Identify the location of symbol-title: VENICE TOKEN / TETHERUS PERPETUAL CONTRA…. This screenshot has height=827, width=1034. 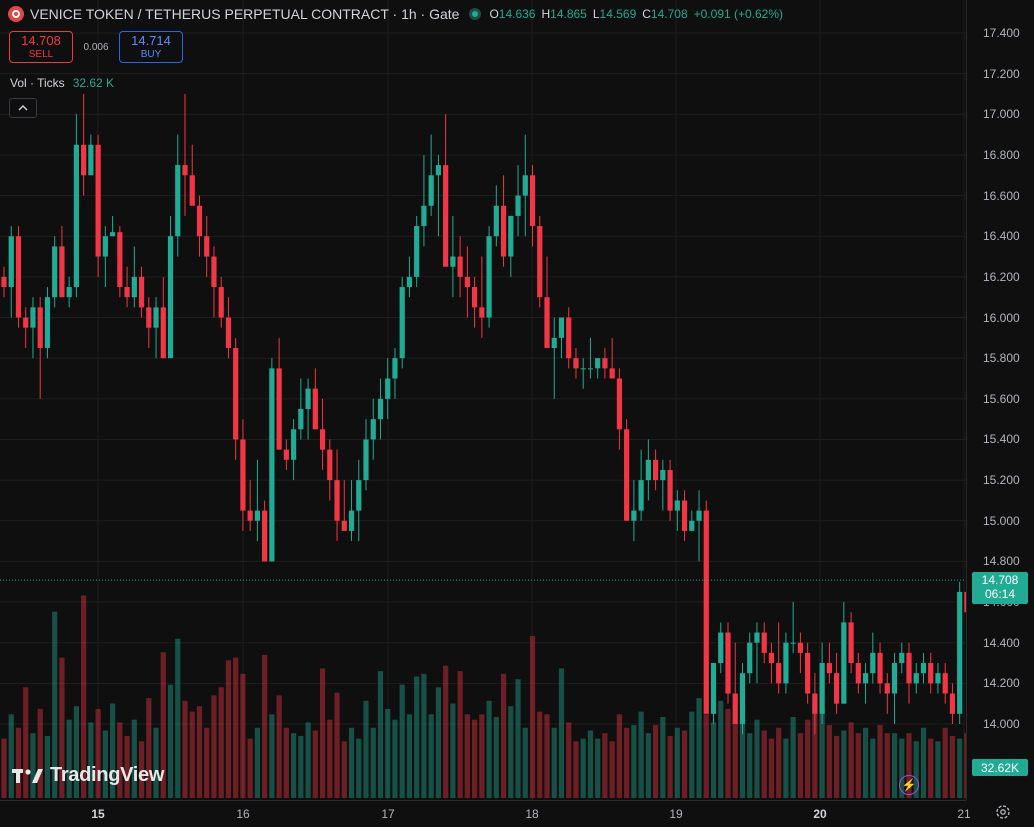
(245, 14).